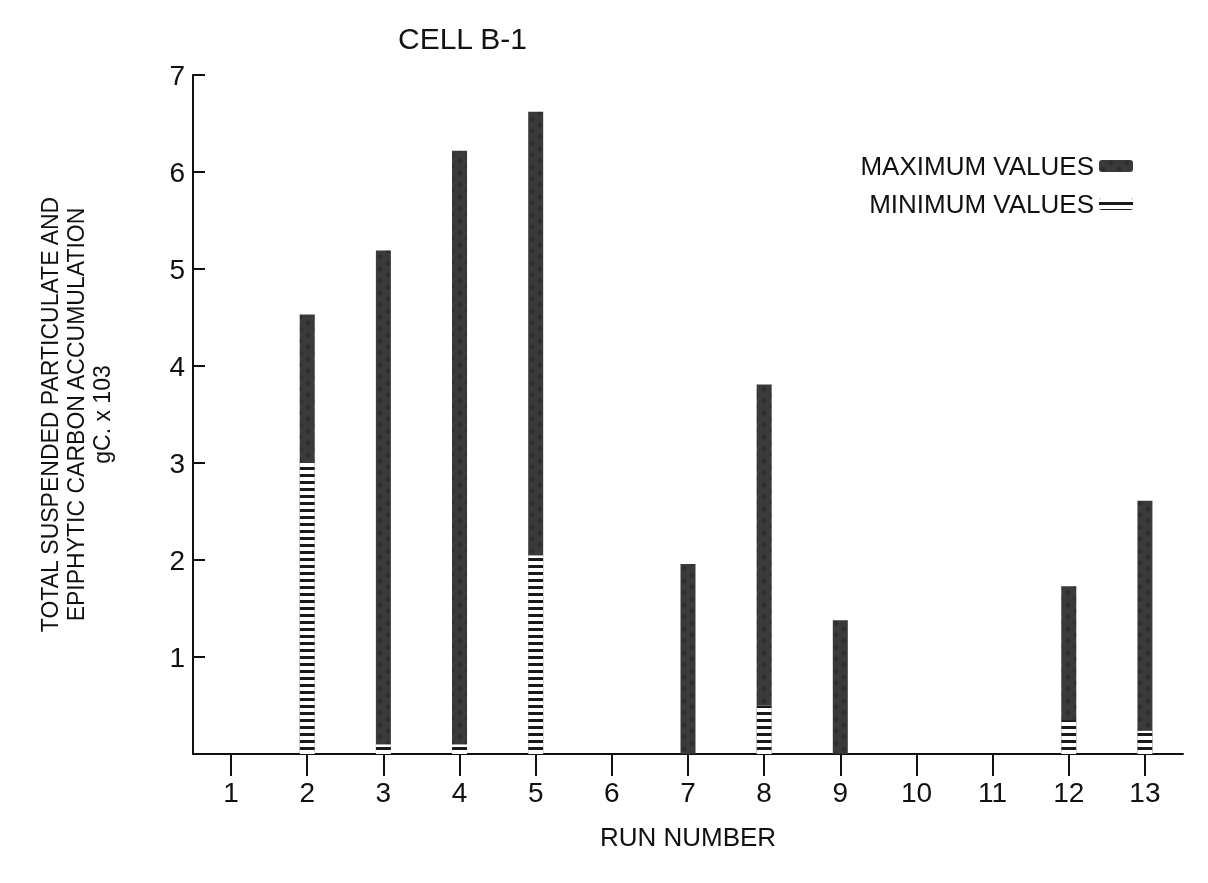 Image resolution: width=1208 pixels, height=883 pixels. Describe the element at coordinates (688, 837) in the screenshot. I see `x-axis-title: RUN NUMBER` at that location.